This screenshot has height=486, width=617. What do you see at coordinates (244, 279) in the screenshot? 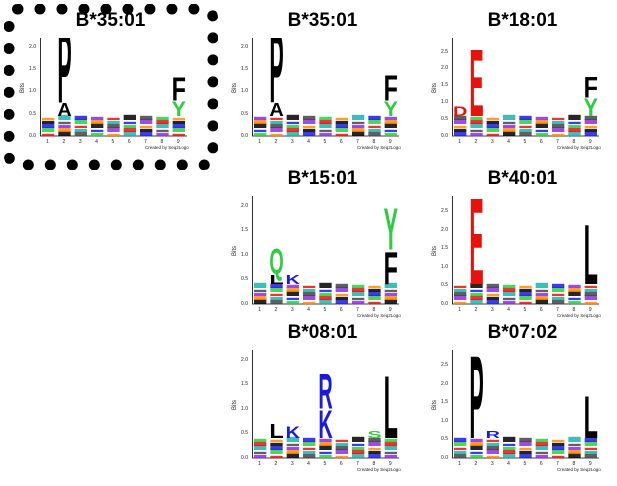
I see `y-tick-label: 0.5` at bounding box center [244, 279].